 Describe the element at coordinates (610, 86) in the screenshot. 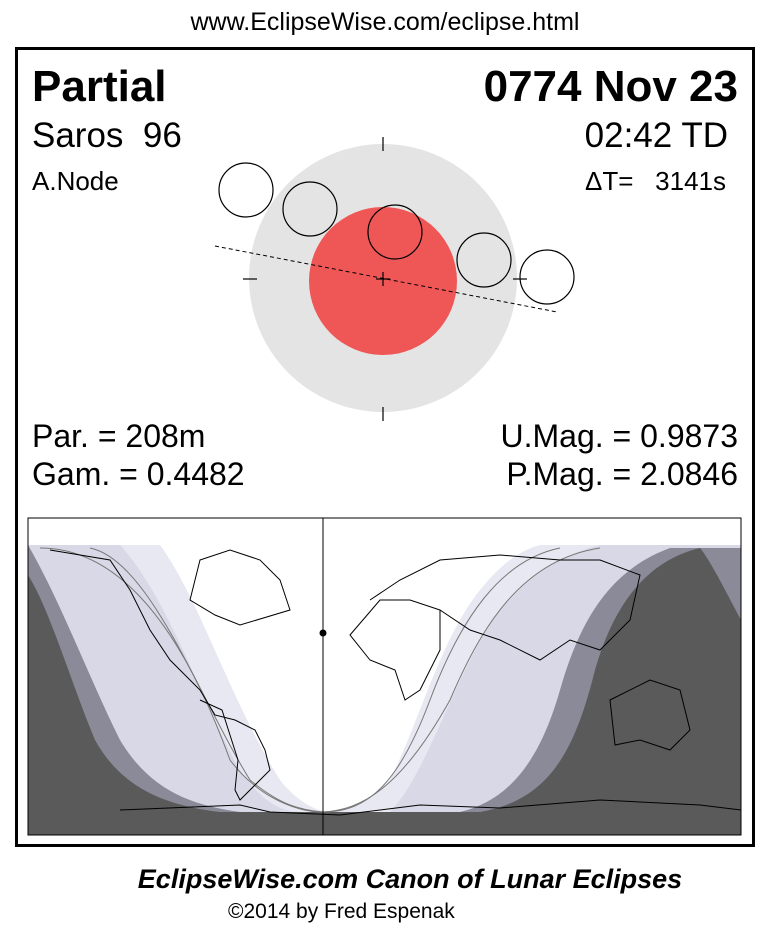

I see `eclipse-date: 0774 Nov 23` at that location.